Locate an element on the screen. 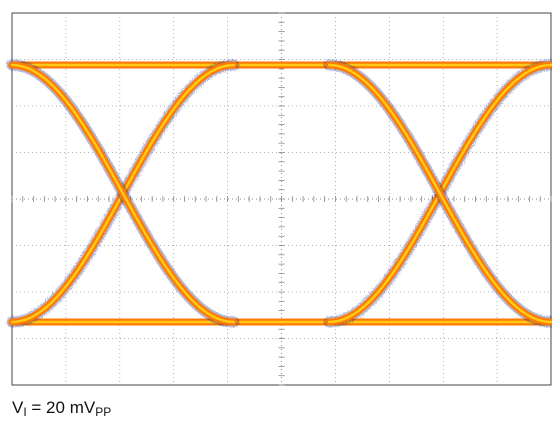 This screenshot has height=433, width=552. caption: VI = 20 mVPP is located at coordinates (61, 408).